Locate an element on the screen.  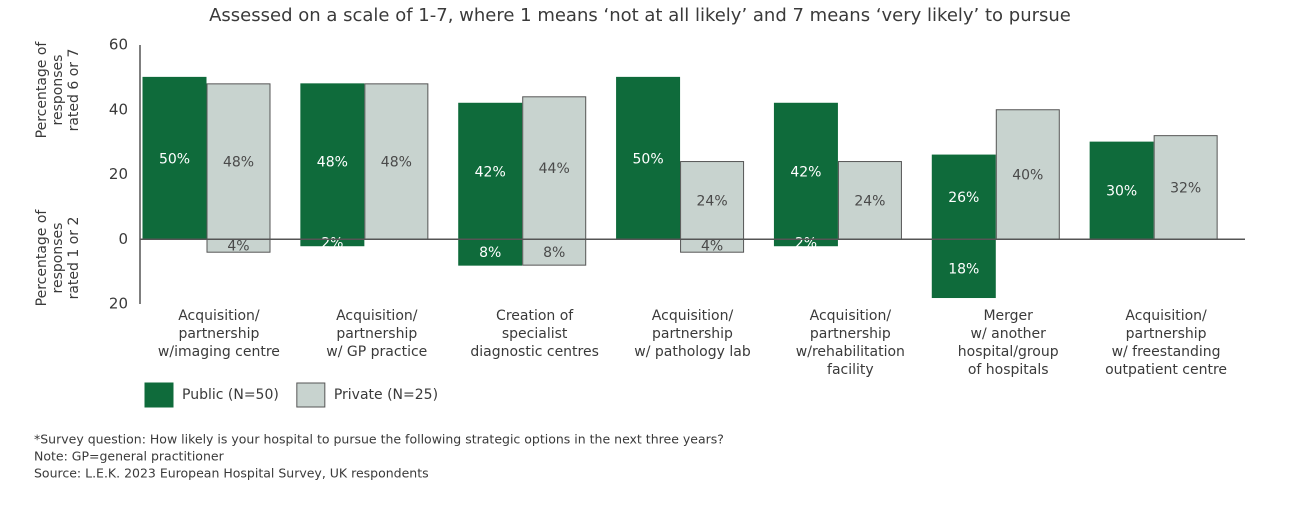
x-tick-label: specialist is located at coordinates (535, 334).